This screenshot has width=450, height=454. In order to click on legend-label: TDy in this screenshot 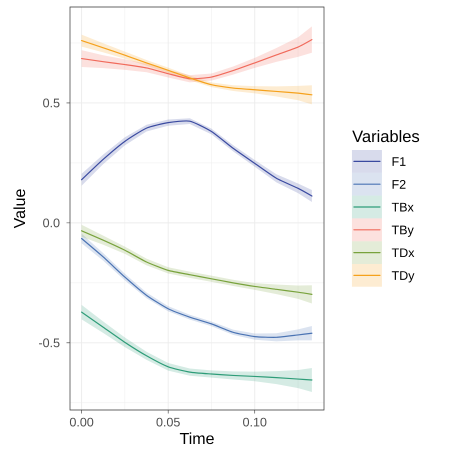, I will do `click(403, 276)`.